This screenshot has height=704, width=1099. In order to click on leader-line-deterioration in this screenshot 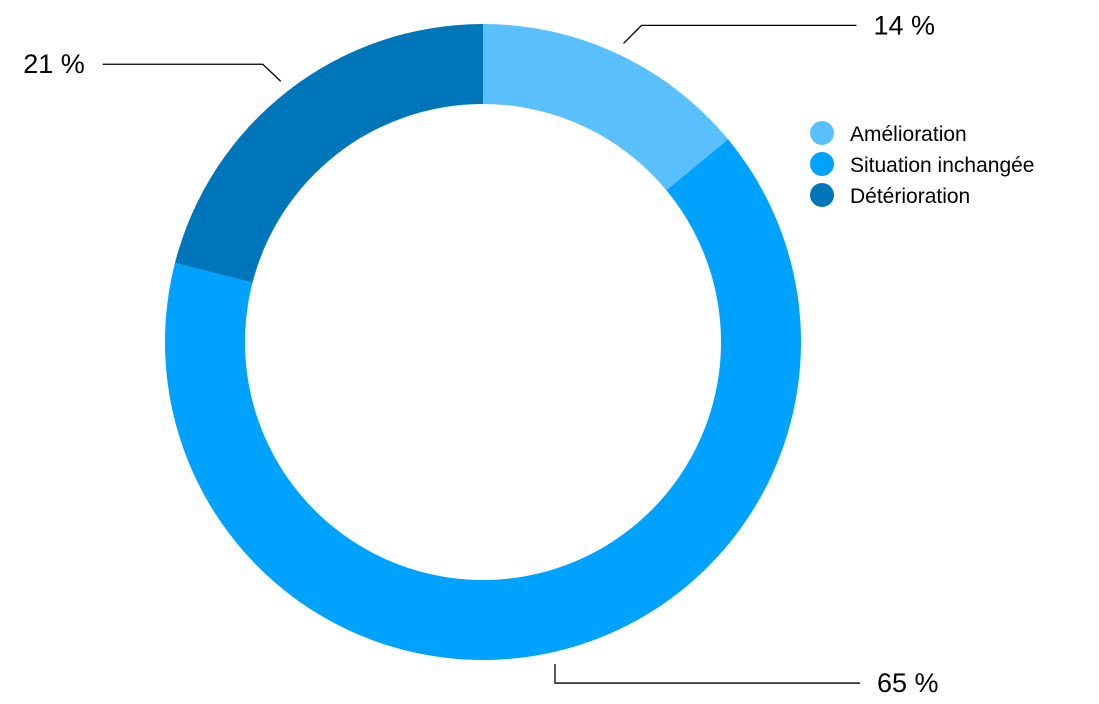, I will do `click(192, 72)`.